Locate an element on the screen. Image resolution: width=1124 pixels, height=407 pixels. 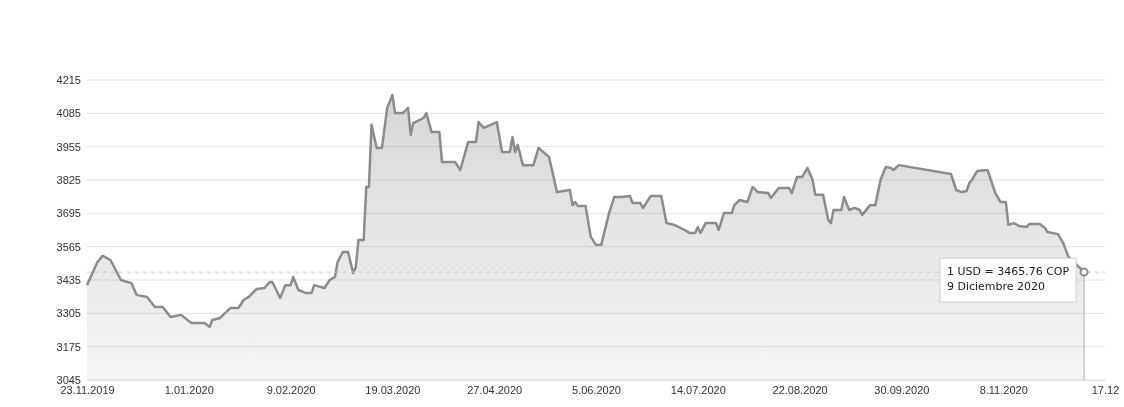
x-tick-label: 19.03.2020 is located at coordinates (393, 389).